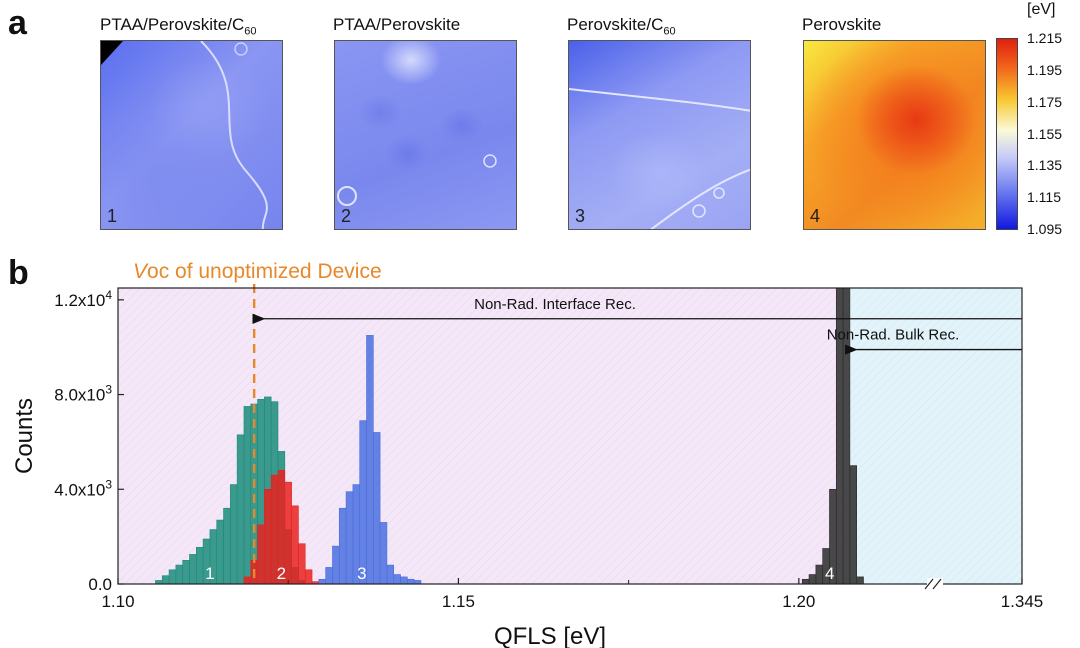 The width and height of the screenshot is (1080, 648). What do you see at coordinates (798, 601) in the screenshot?
I see `x-tick-label: 1.20` at bounding box center [798, 601].